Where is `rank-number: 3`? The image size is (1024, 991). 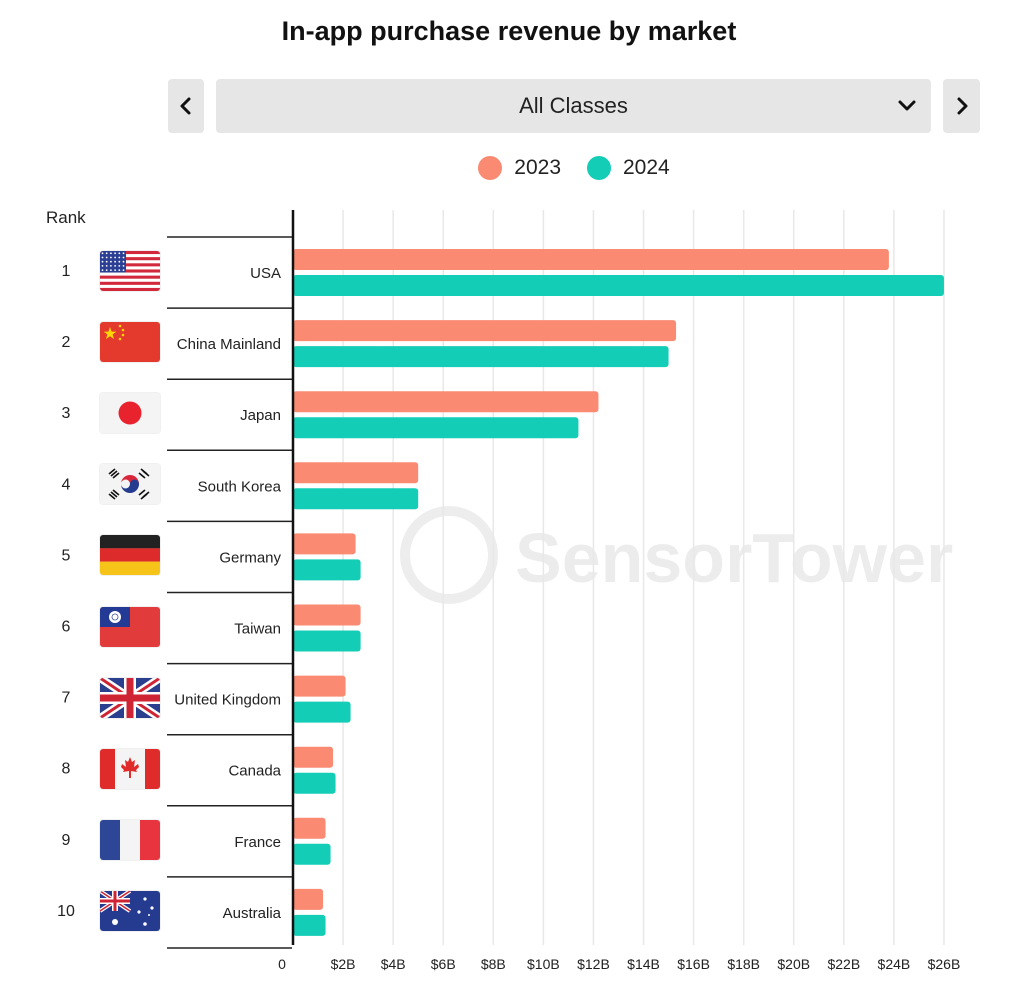
rank-number: 3 is located at coordinates (66, 413).